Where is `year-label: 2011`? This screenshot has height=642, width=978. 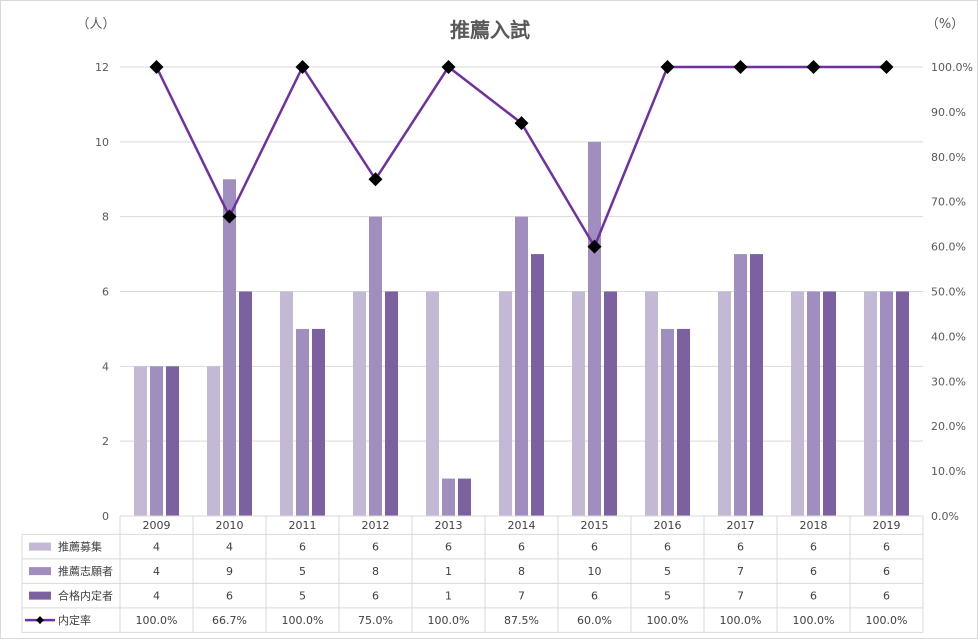
year-label: 2011 is located at coordinates (303, 525).